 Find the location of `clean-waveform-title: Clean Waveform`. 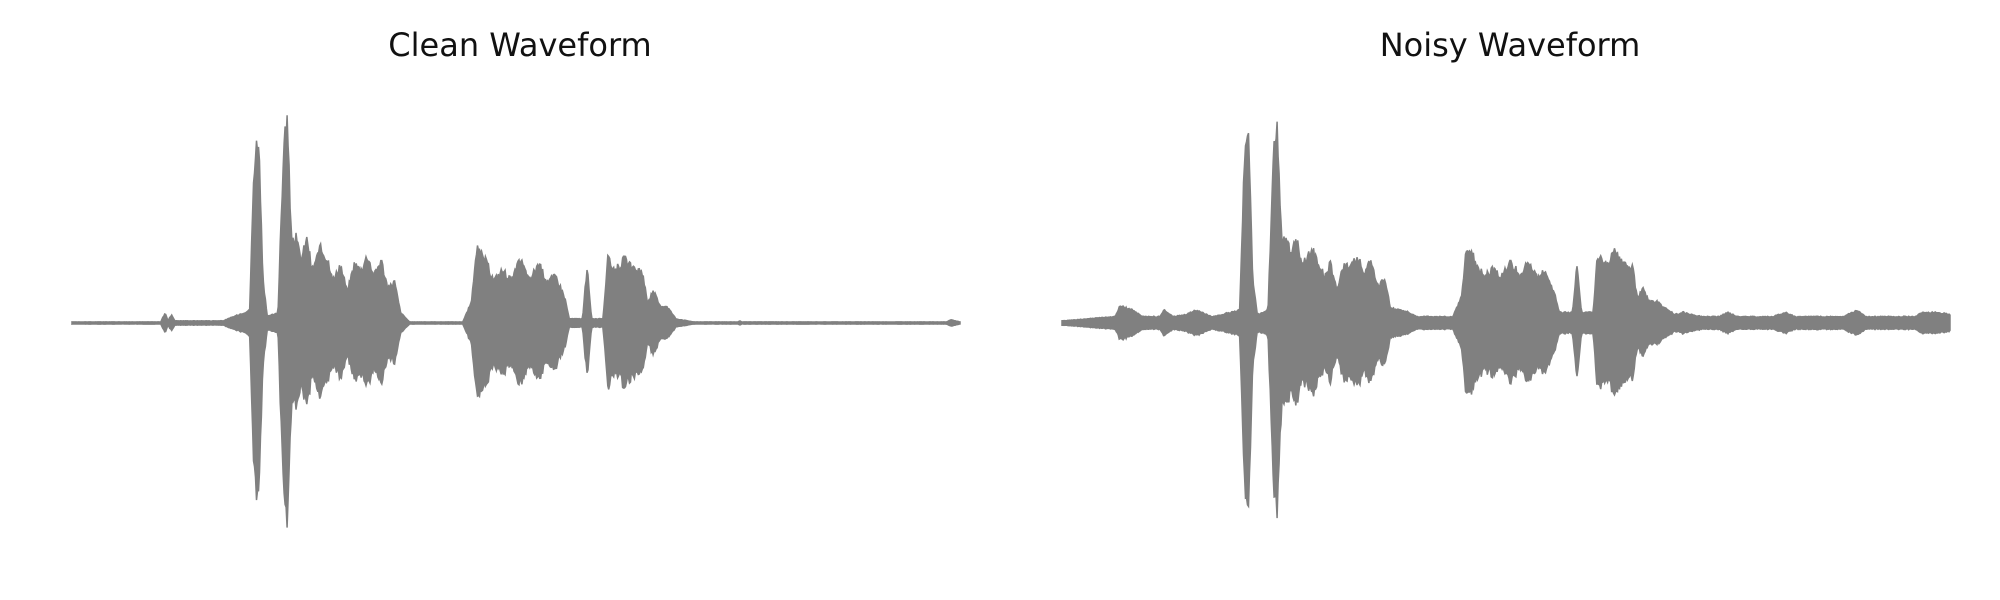

clean-waveform-title: Clean Waveform is located at coordinates (520, 45).